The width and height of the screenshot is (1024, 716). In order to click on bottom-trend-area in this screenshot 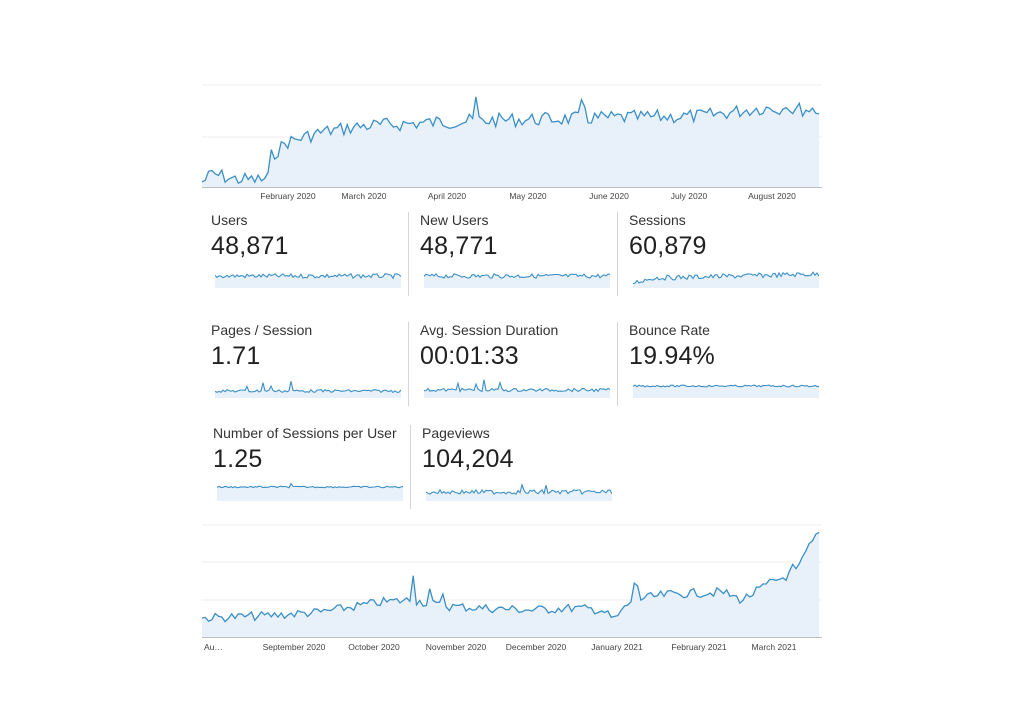, I will do `click(511, 584)`.